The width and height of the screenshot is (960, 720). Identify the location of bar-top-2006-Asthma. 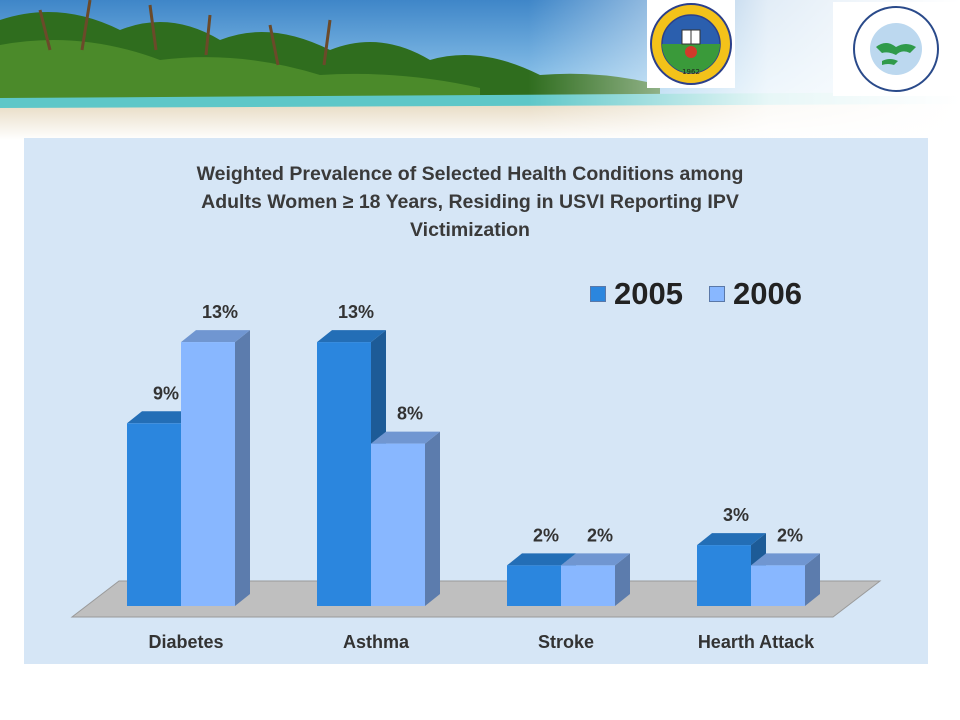
(405, 437).